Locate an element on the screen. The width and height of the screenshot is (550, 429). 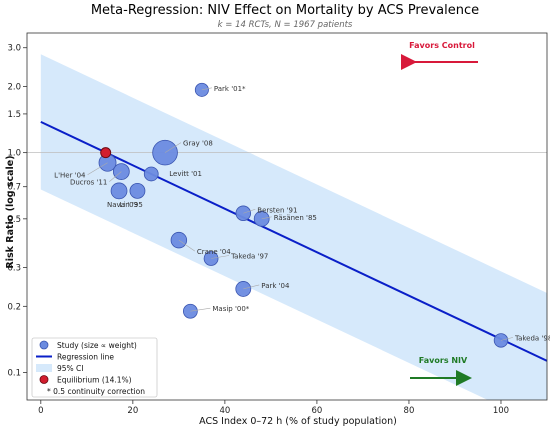
study-label: Crane '04 is located at coordinates (214, 252).